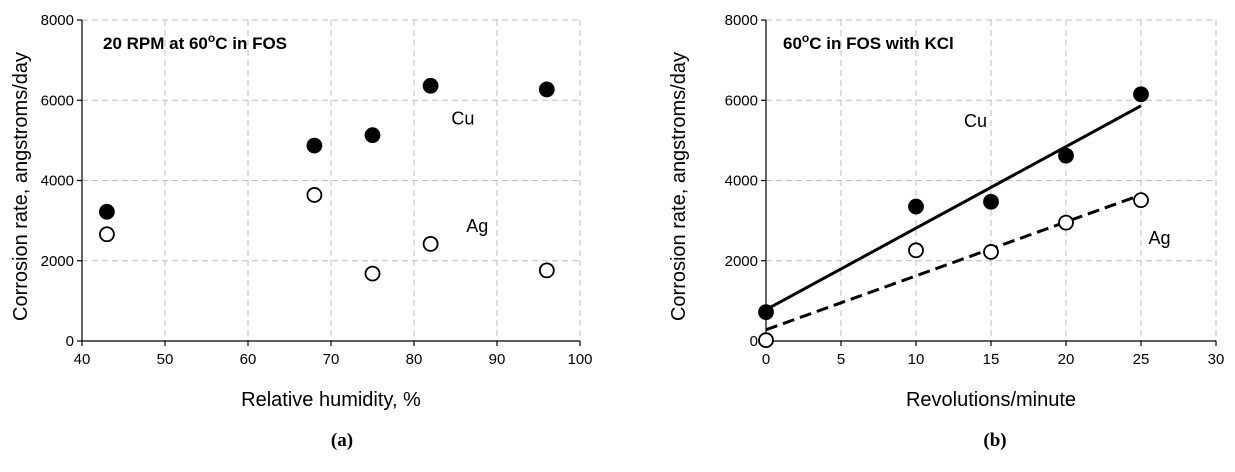 This screenshot has width=1235, height=472. Describe the element at coordinates (841, 359) in the screenshot. I see `x-tick-label: 5` at that location.